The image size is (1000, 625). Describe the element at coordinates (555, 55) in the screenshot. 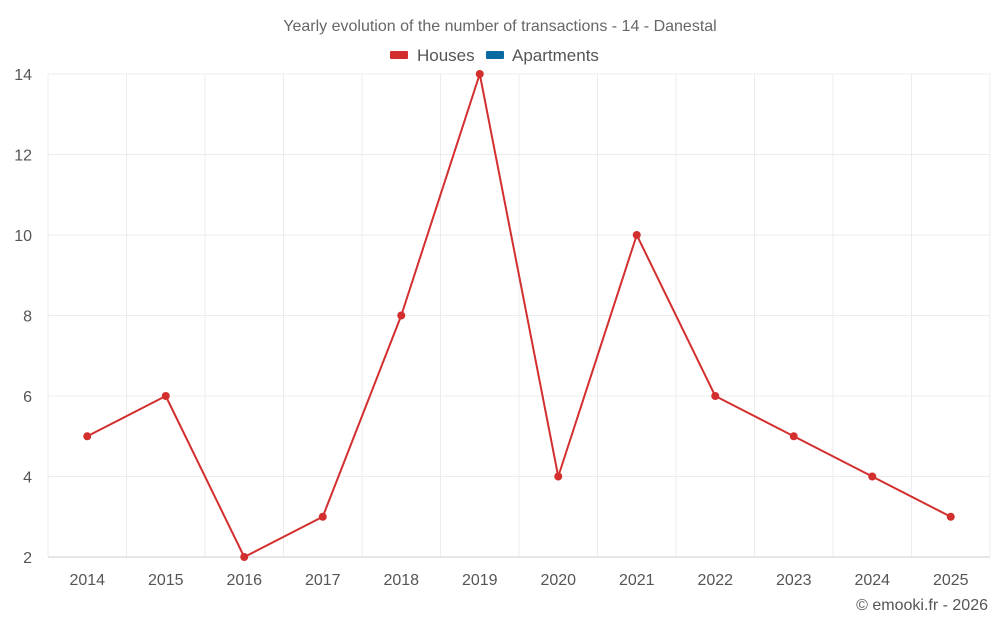

I see `legend-label-apartments: Apartments` at that location.